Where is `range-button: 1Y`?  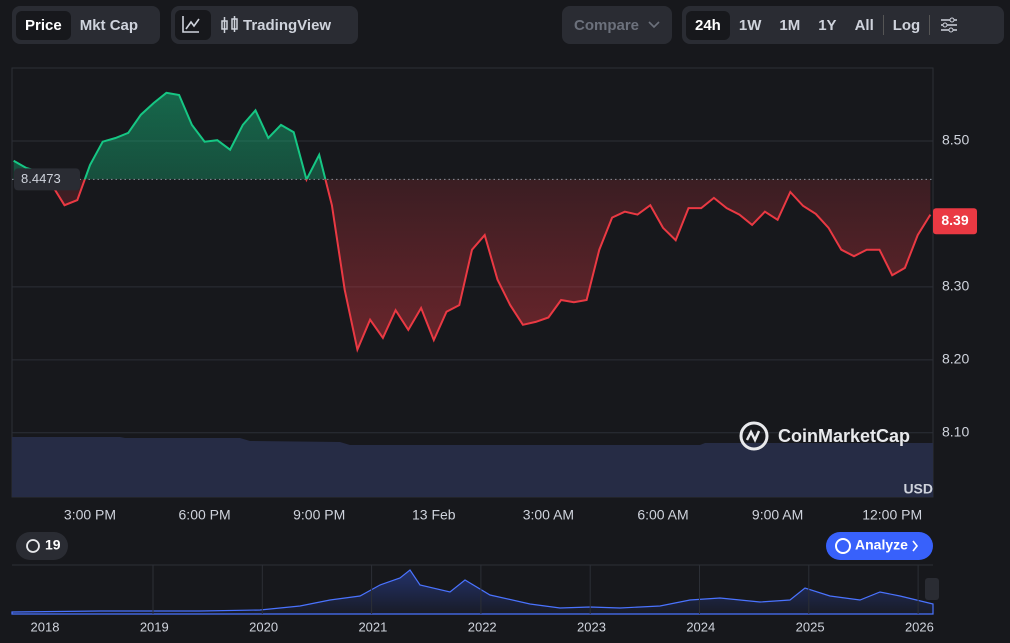 range-button: 1Y is located at coordinates (827, 25).